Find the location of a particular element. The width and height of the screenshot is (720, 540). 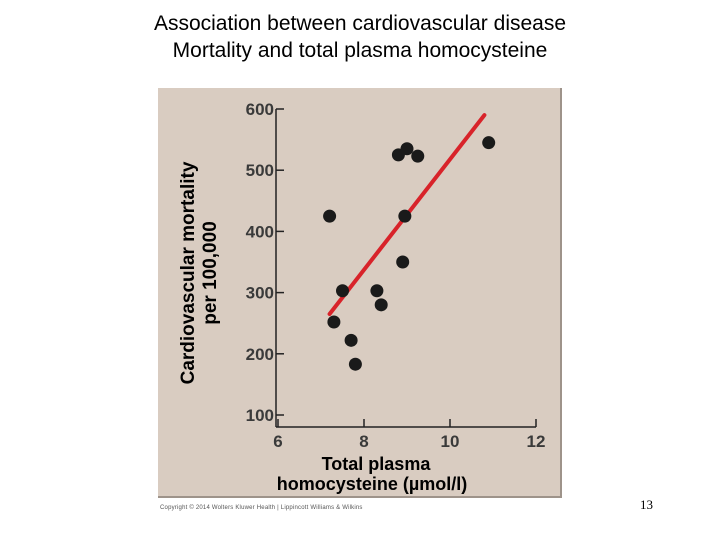

y-tick-label: 100 is located at coordinates (260, 415).